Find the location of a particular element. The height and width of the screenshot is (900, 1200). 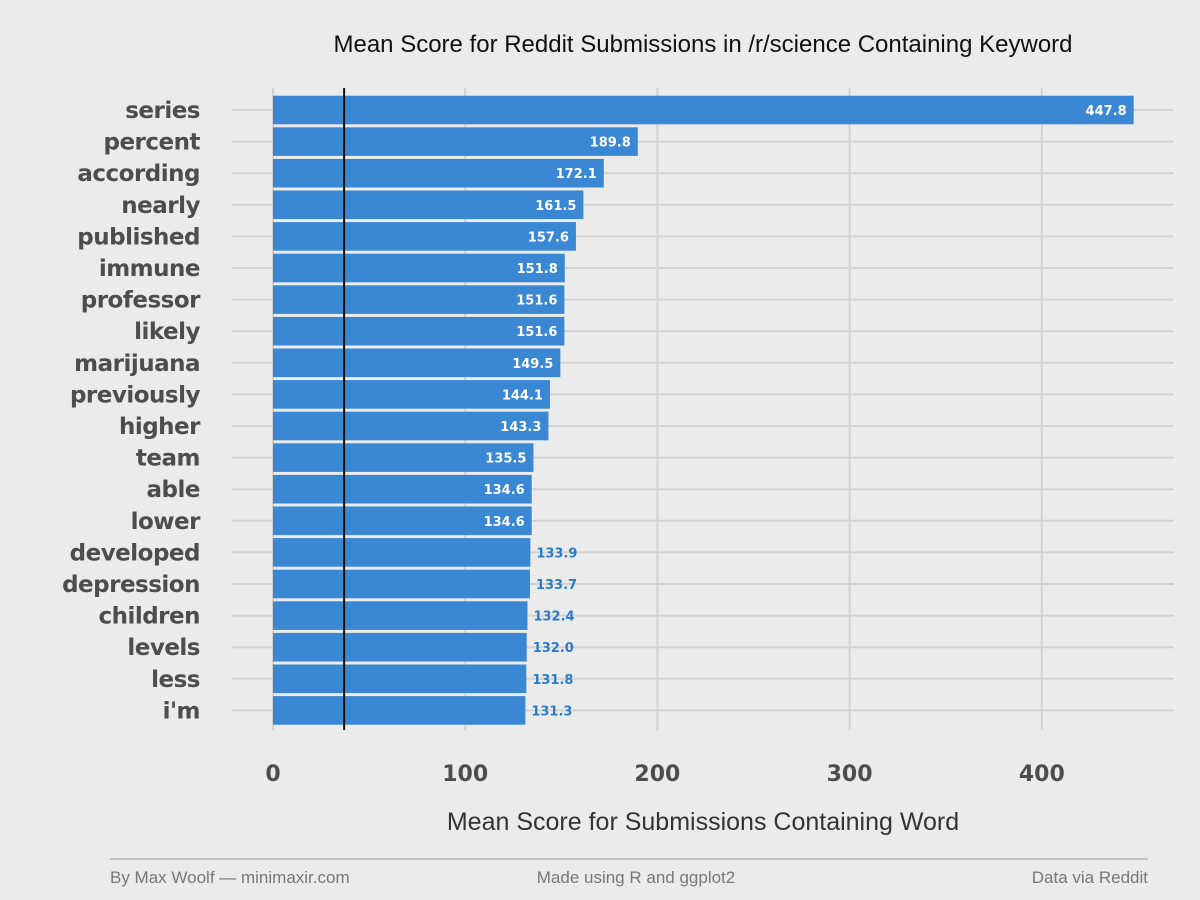

bar-value-label: 133.7 is located at coordinates (556, 585).